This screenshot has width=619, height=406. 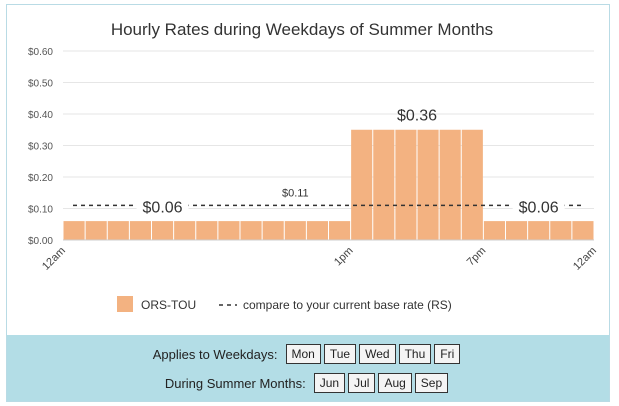 I want to click on base-rate-label: $0.11, so click(x=295, y=193).